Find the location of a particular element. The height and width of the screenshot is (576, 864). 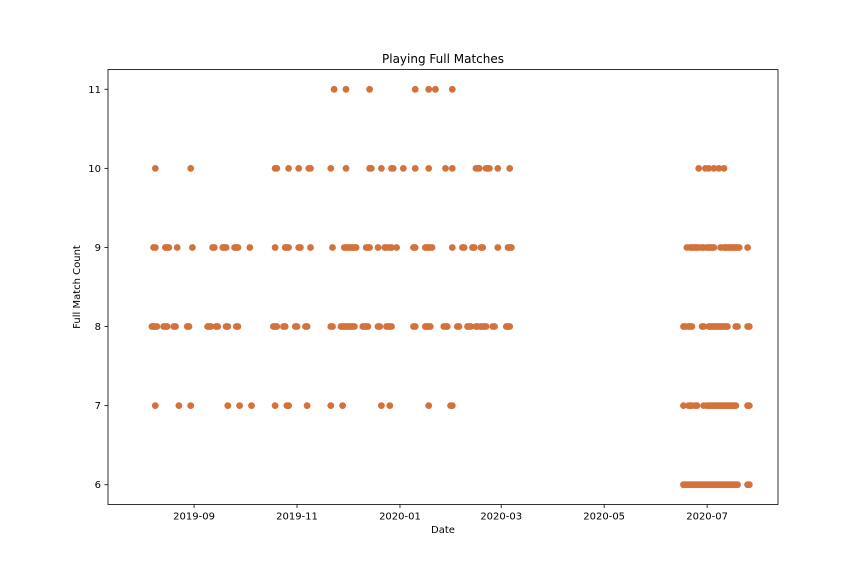

y-tick-label: 8 is located at coordinates (98, 327).